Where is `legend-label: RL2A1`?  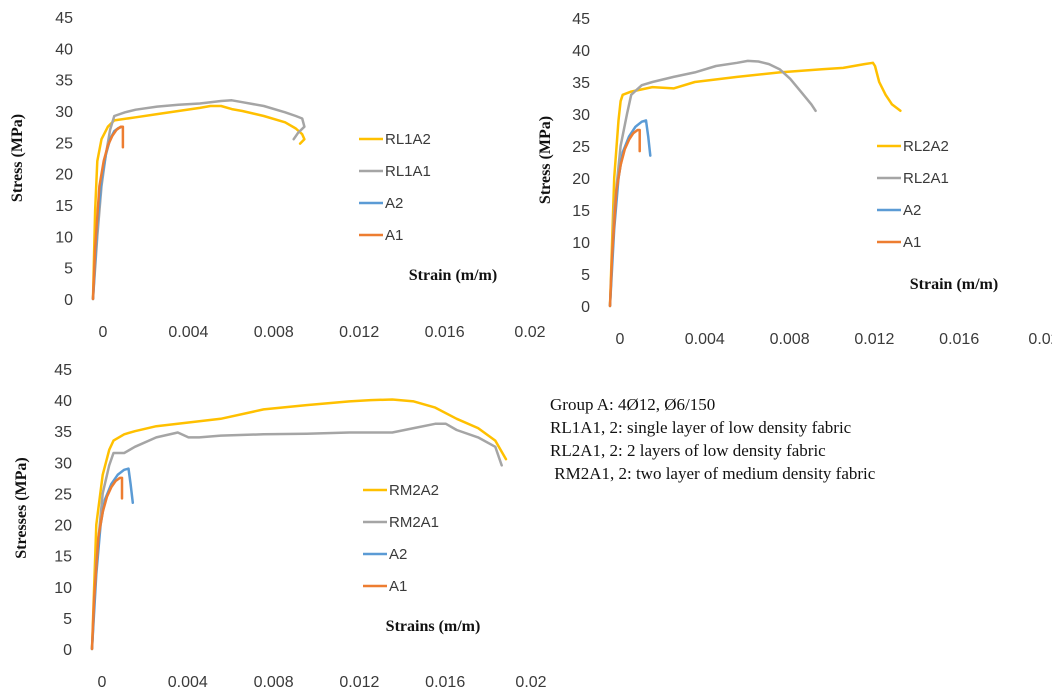 legend-label: RL2A1 is located at coordinates (926, 178).